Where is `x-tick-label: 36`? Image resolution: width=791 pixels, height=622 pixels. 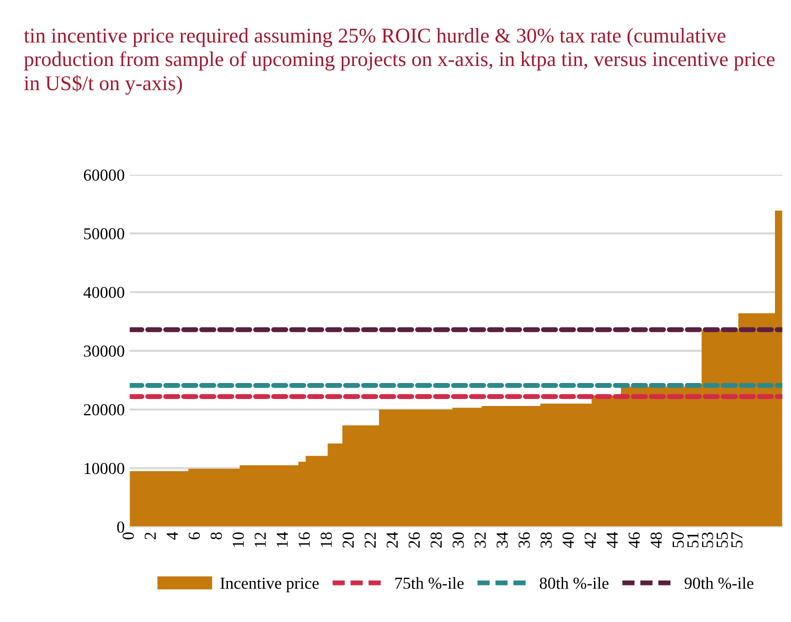
x-tick-label: 36 is located at coordinates (524, 540).